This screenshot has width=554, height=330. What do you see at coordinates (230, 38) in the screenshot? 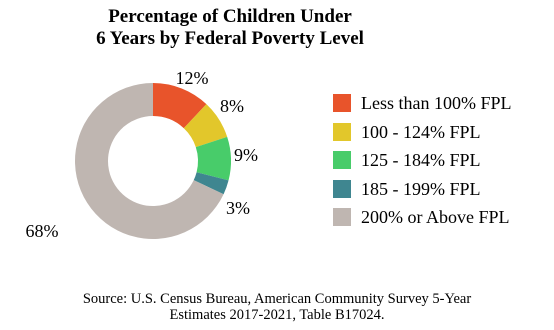
I see `chart-title-line-2: 6 Years by Federal Poverty Level` at bounding box center [230, 38].